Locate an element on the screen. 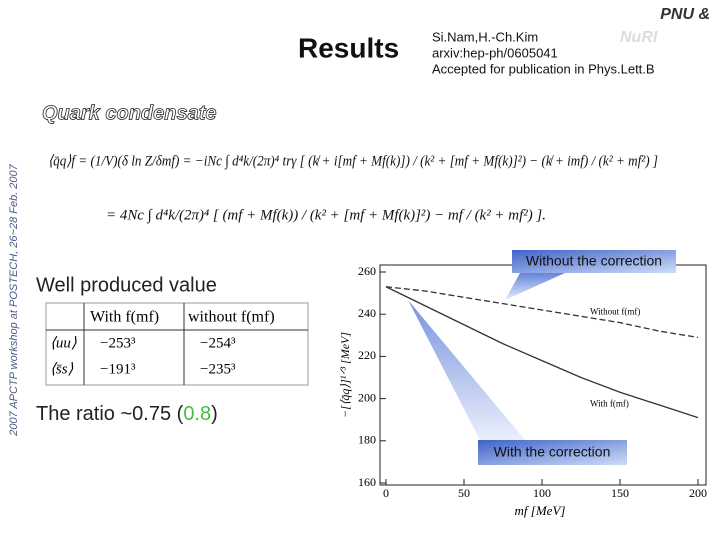 The width and height of the screenshot is (720, 545). table-row-label: ⟨s̄s⟩ is located at coordinates (62, 369).